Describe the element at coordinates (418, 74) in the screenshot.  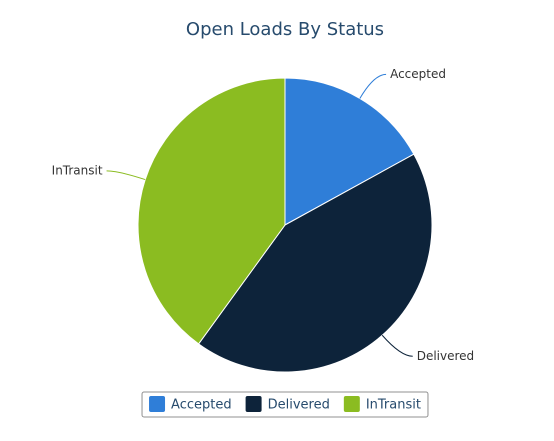
I see `slice-label: Accepted` at that location.